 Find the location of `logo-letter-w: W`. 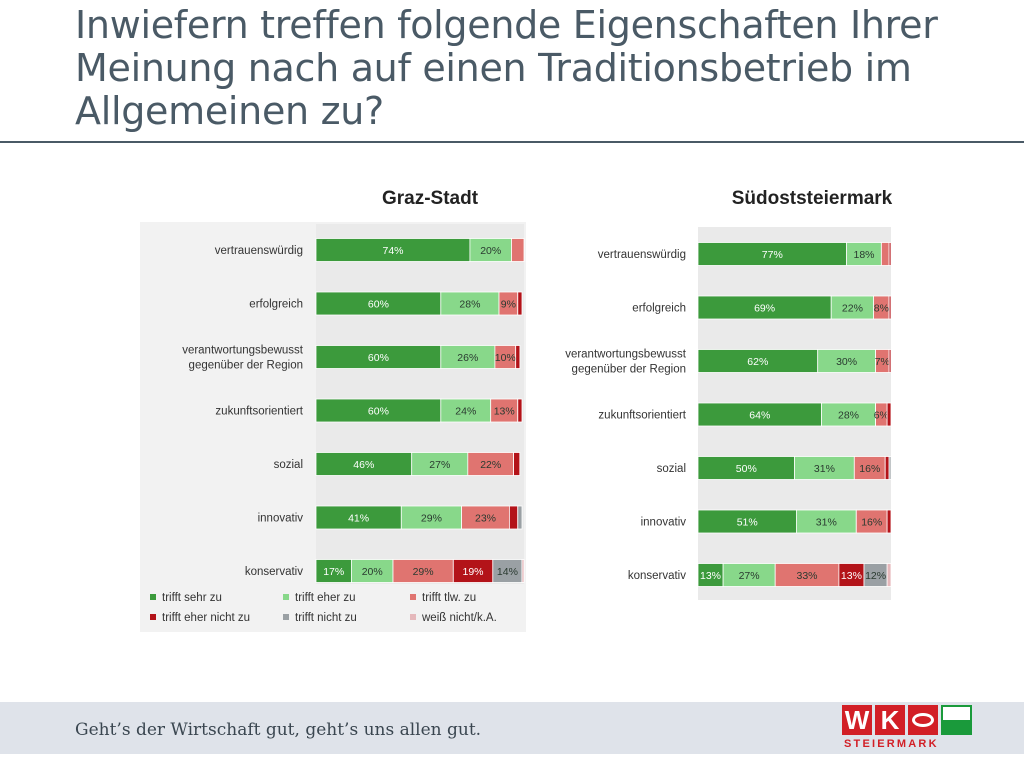

logo-letter-w: W is located at coordinates (857, 720).